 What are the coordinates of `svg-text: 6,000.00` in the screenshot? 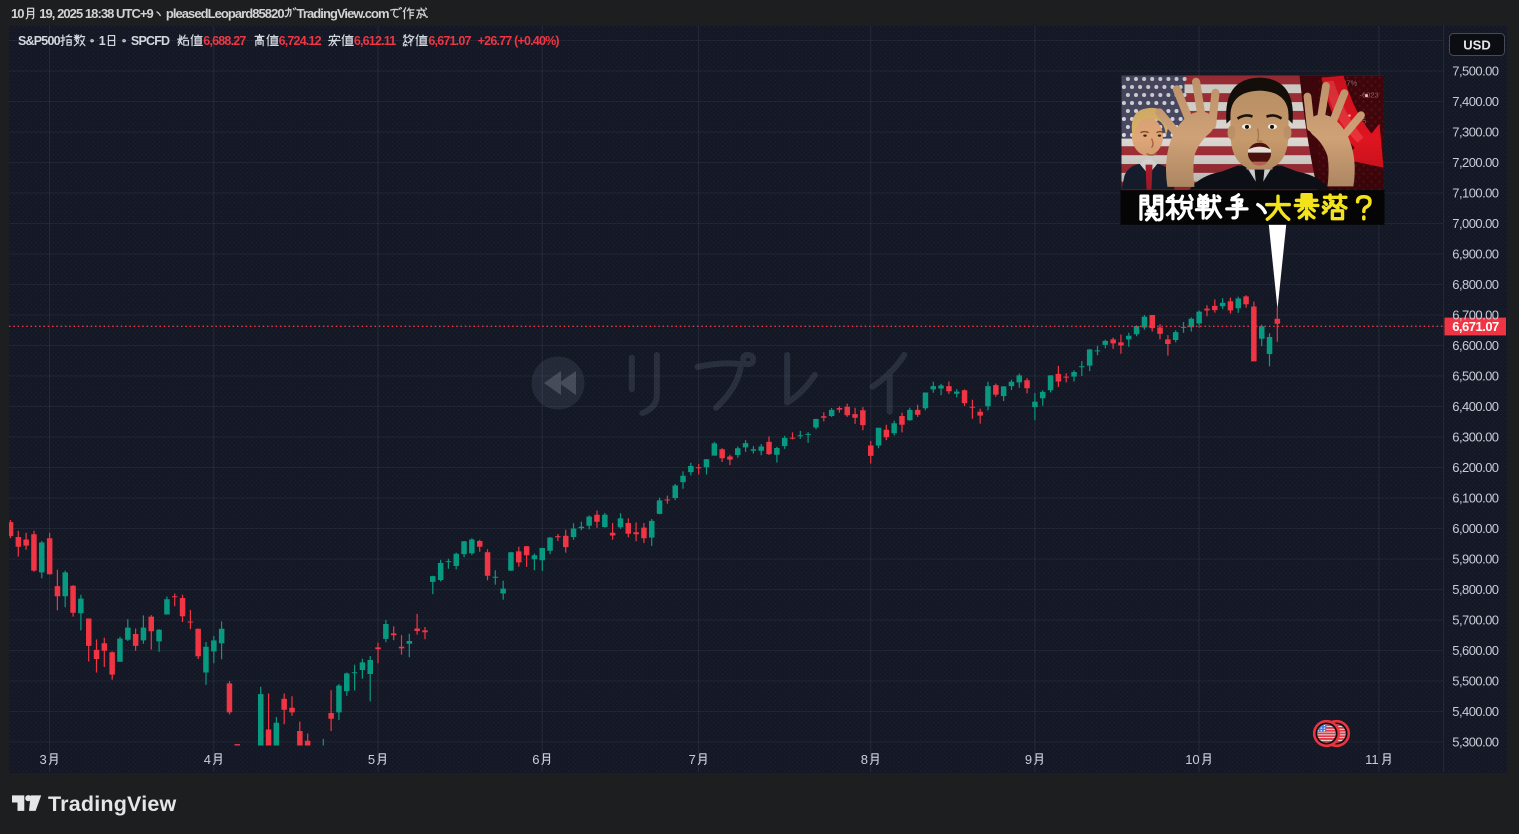 It's located at (1475, 528).